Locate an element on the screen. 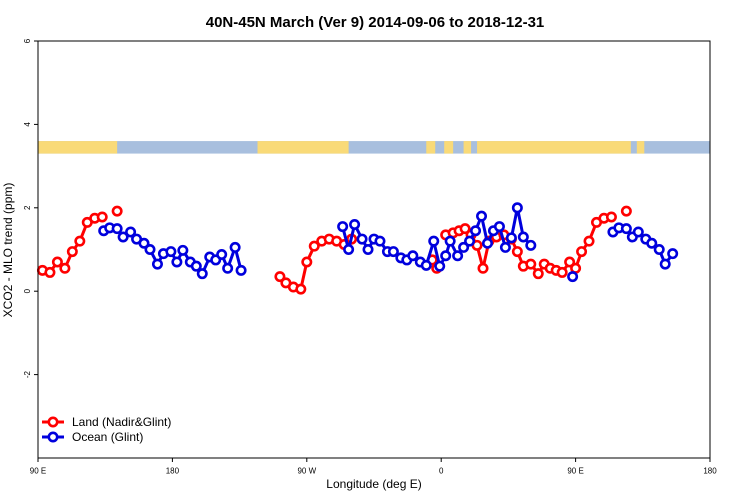  series-land is located at coordinates (334, 250).